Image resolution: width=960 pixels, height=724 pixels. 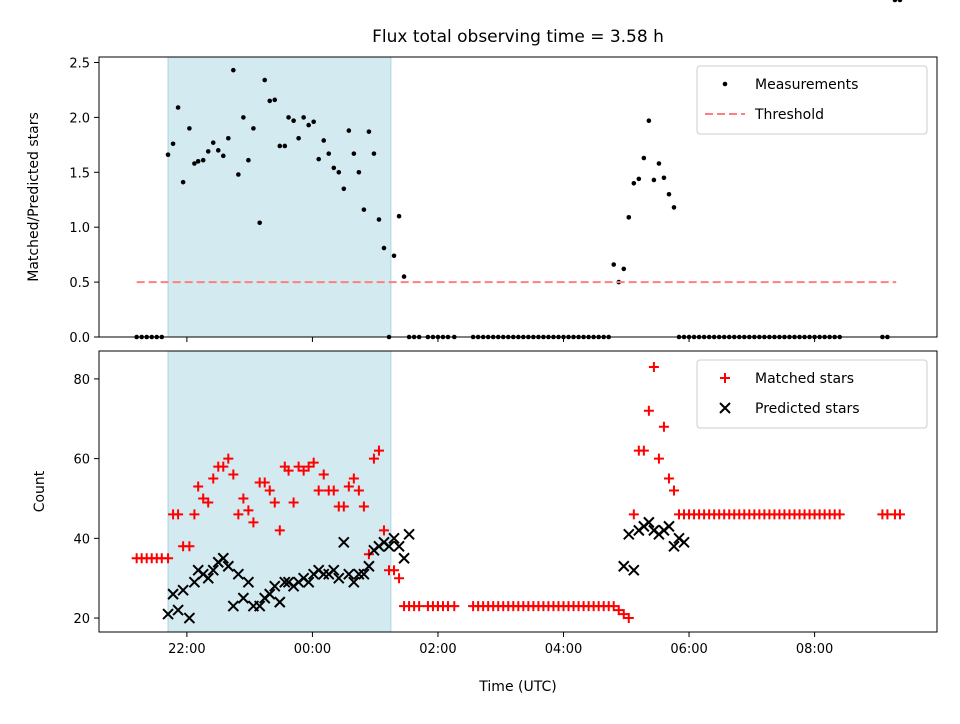 I want to click on x-tick-label: 02:00, so click(x=437, y=649).